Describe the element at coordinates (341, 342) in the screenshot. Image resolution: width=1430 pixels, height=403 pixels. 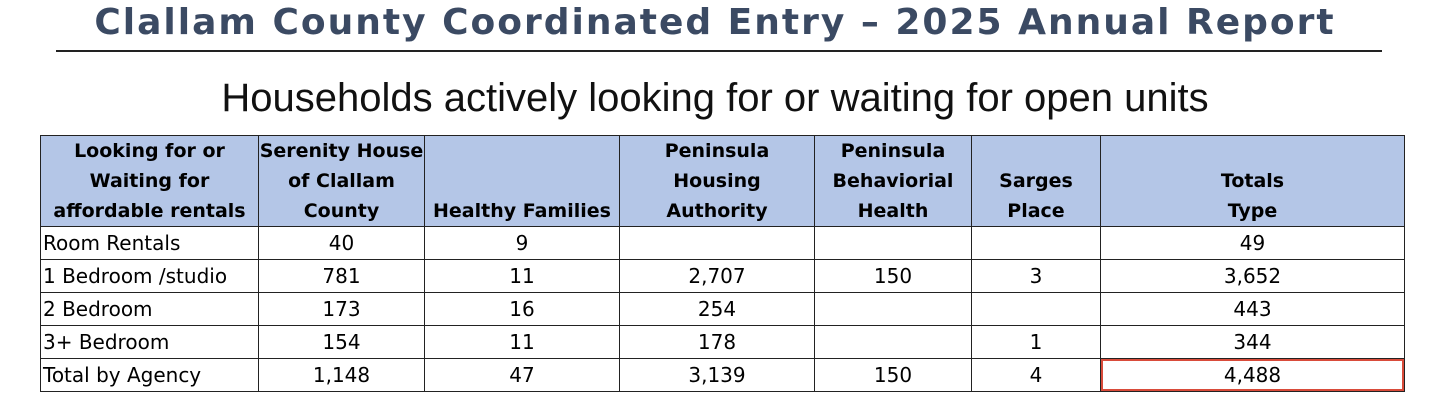
I see `table-cell: 154` at that location.